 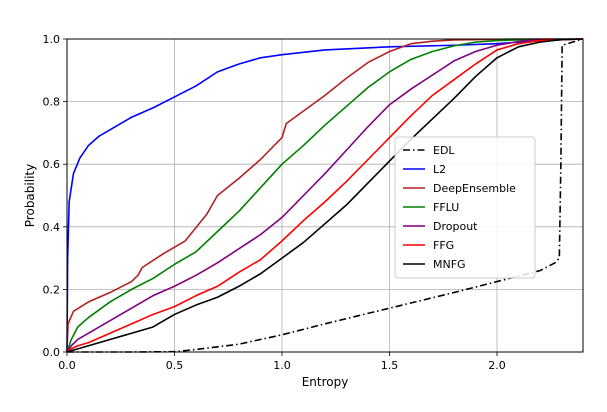 I want to click on legend: EDL L2 DeepEnsemble FFLU Dropout FFG MNFG, so click(x=465, y=207).